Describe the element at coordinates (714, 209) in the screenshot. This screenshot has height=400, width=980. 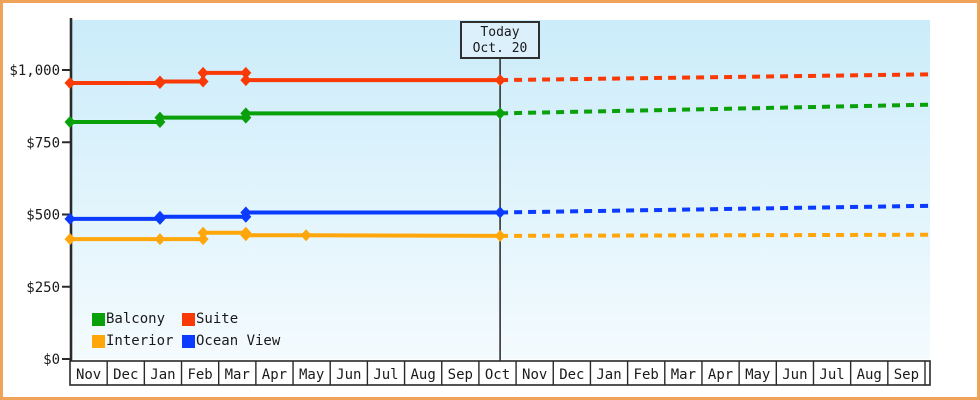
I see `forecast-line-ocean-view` at that location.